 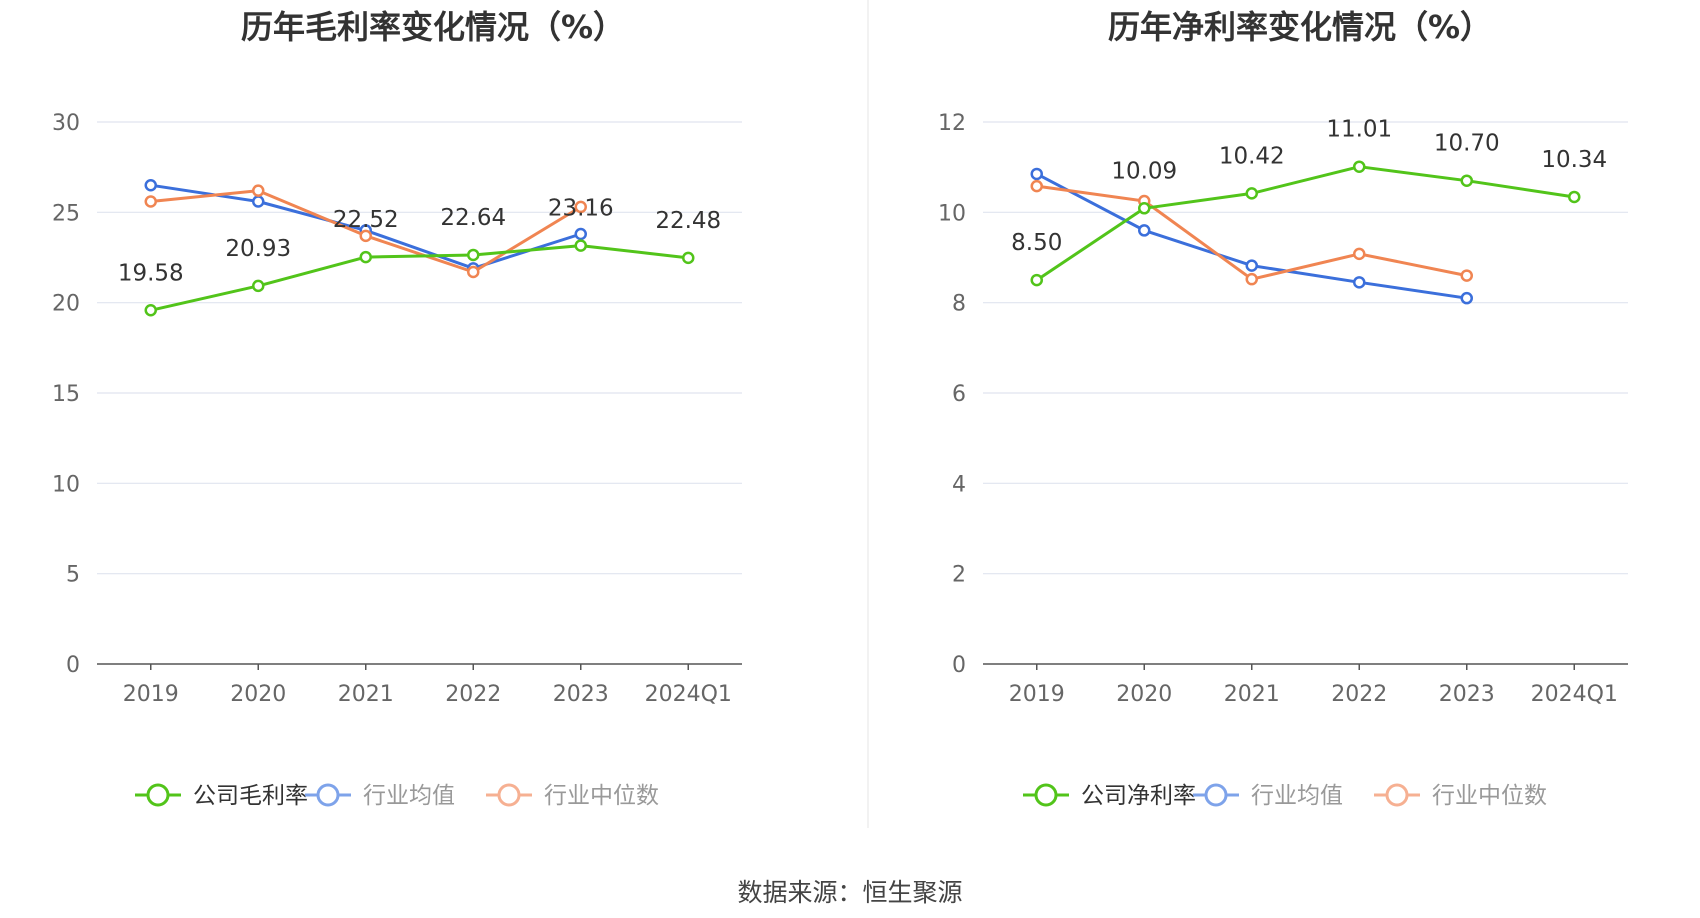 What do you see at coordinates (1300, 27) in the screenshot?
I see `chart-title: 历年净利率变化情况（%）` at bounding box center [1300, 27].